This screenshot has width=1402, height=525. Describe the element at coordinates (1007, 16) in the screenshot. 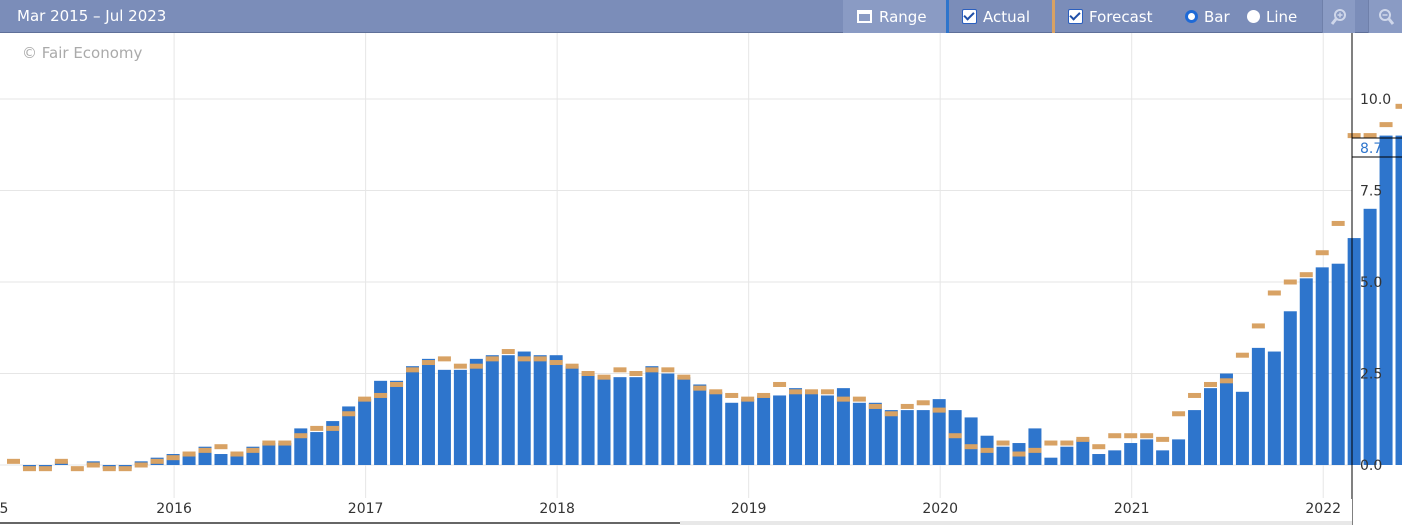

I see `actual-toggle: Actual` at that location.